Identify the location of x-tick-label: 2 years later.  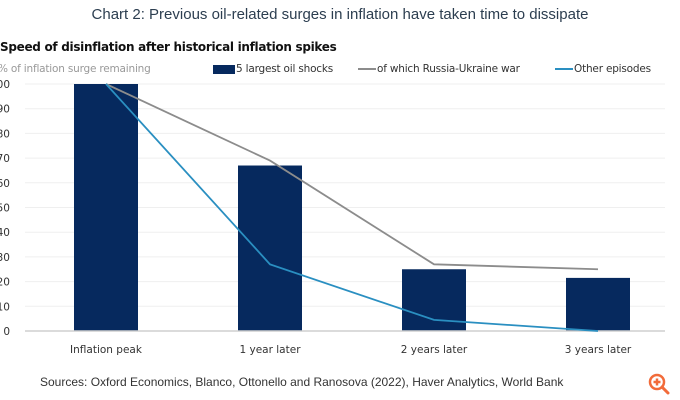
(434, 350).